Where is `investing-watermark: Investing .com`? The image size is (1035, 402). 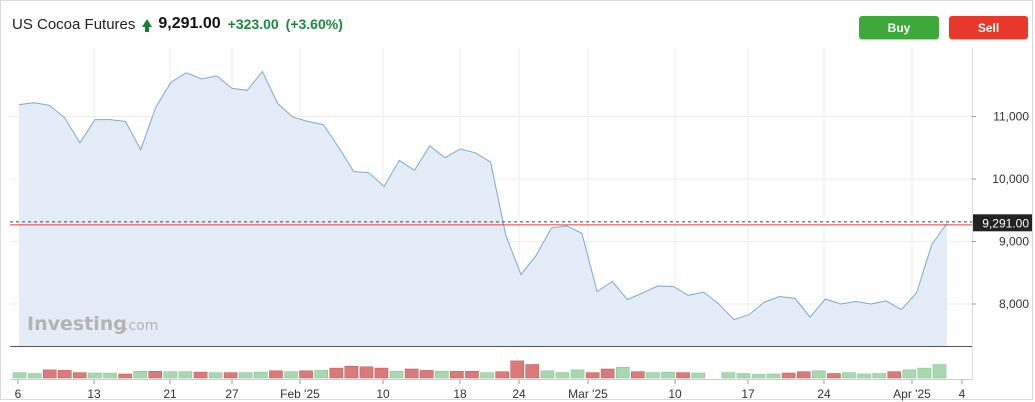
investing-watermark: Investing .com is located at coordinates (92, 324).